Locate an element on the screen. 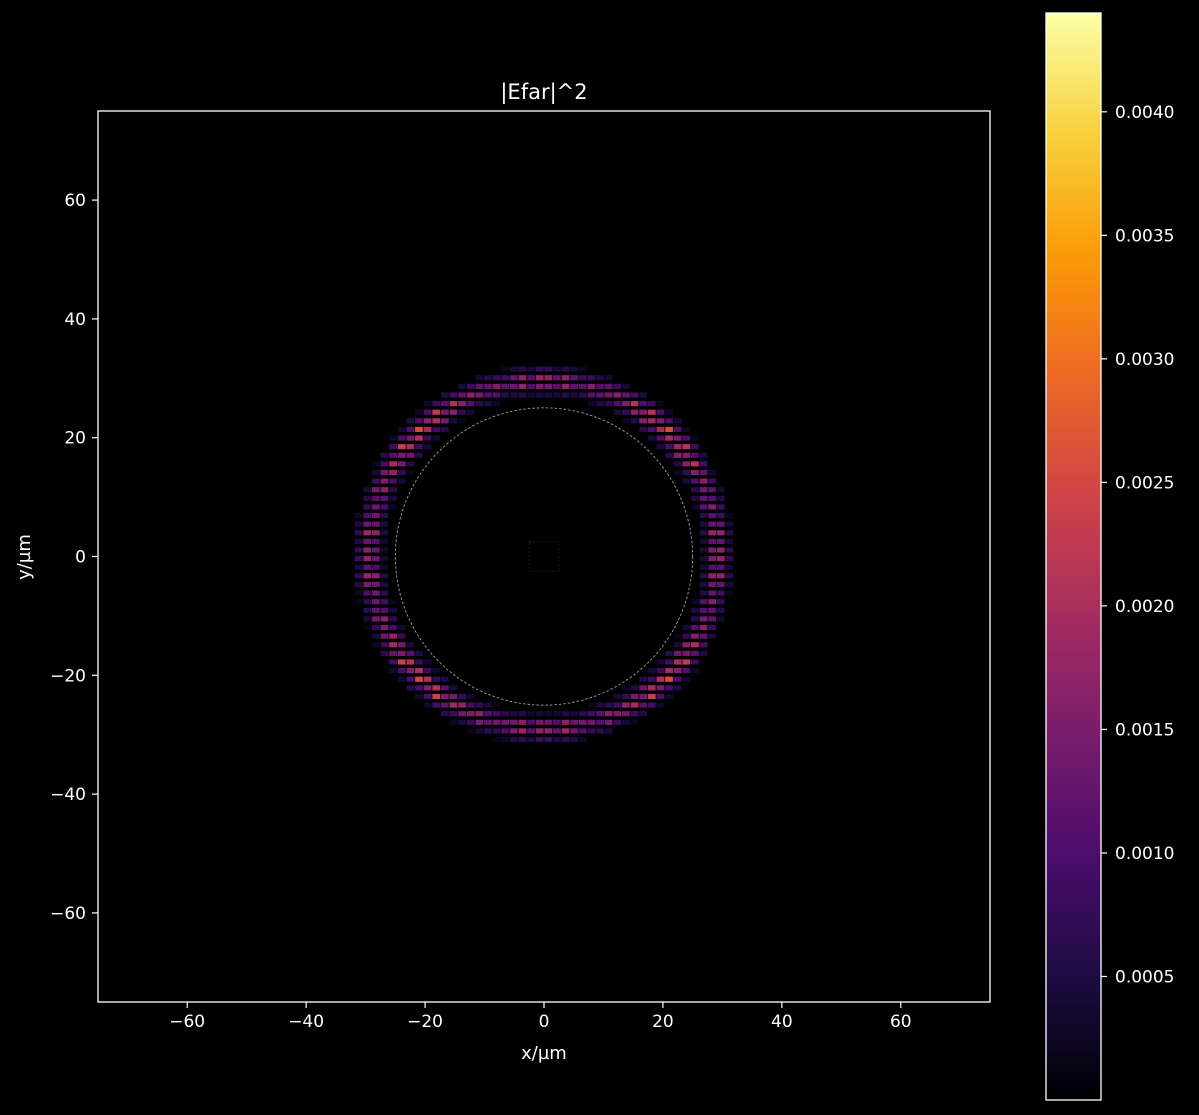  x-tick-label: 40 is located at coordinates (782, 1022).